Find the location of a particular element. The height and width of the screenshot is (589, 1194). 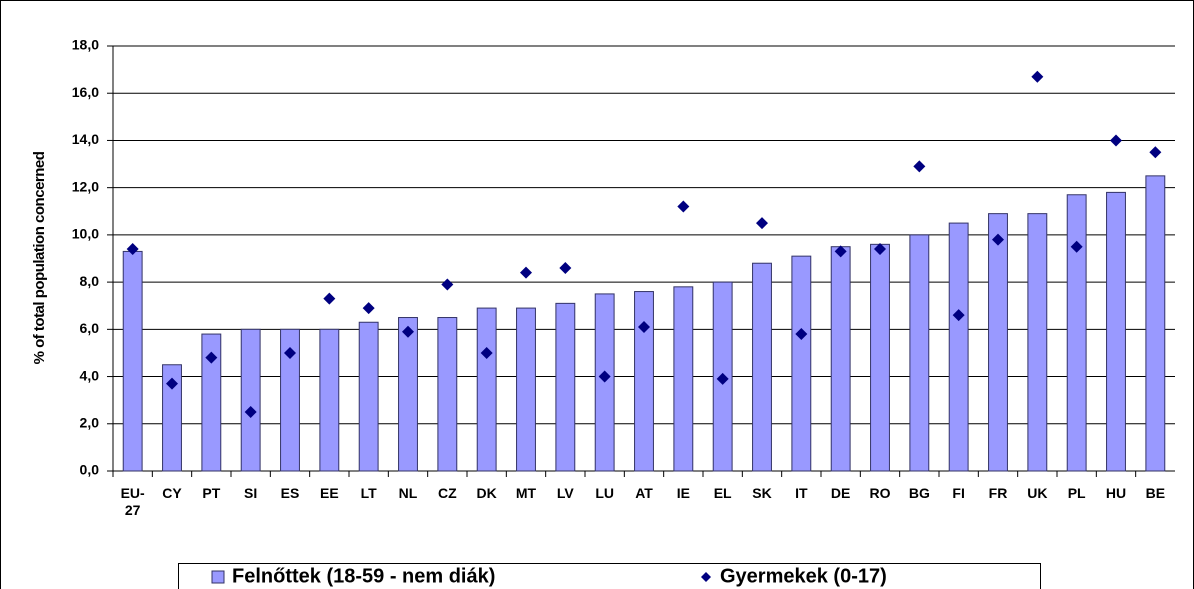

x-tick-label-box: EE is located at coordinates (329, 493).